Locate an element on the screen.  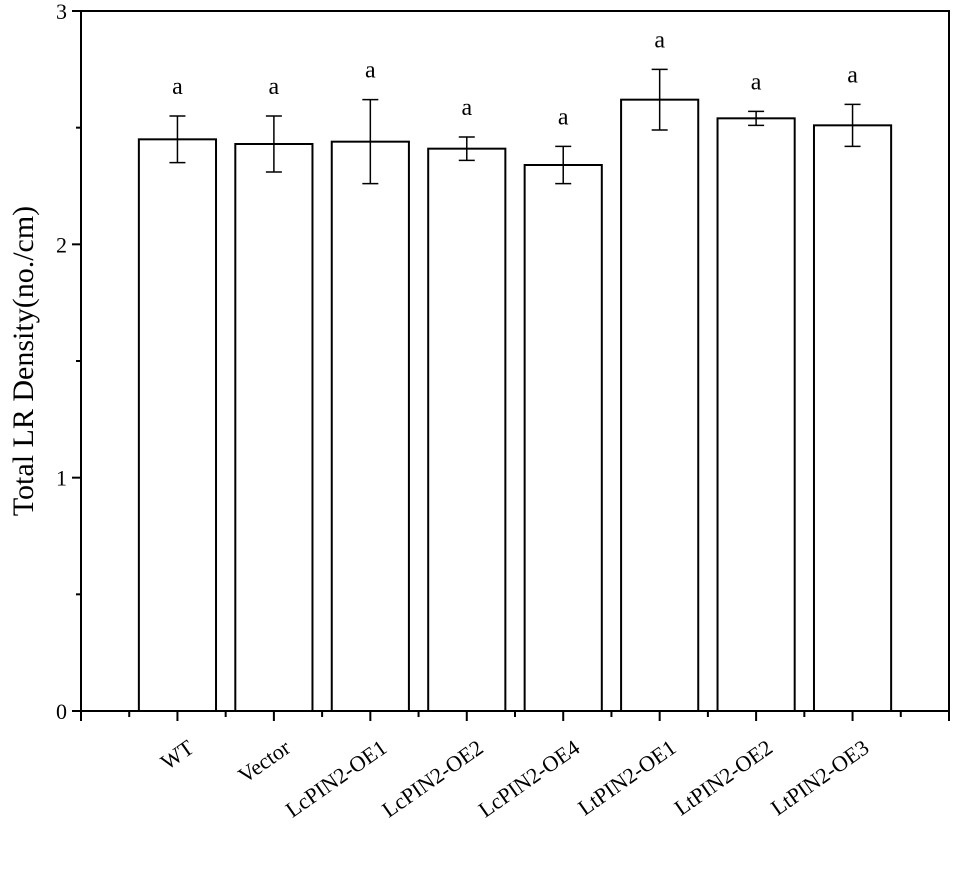
y-tick-label: 1 is located at coordinates (61, 478).